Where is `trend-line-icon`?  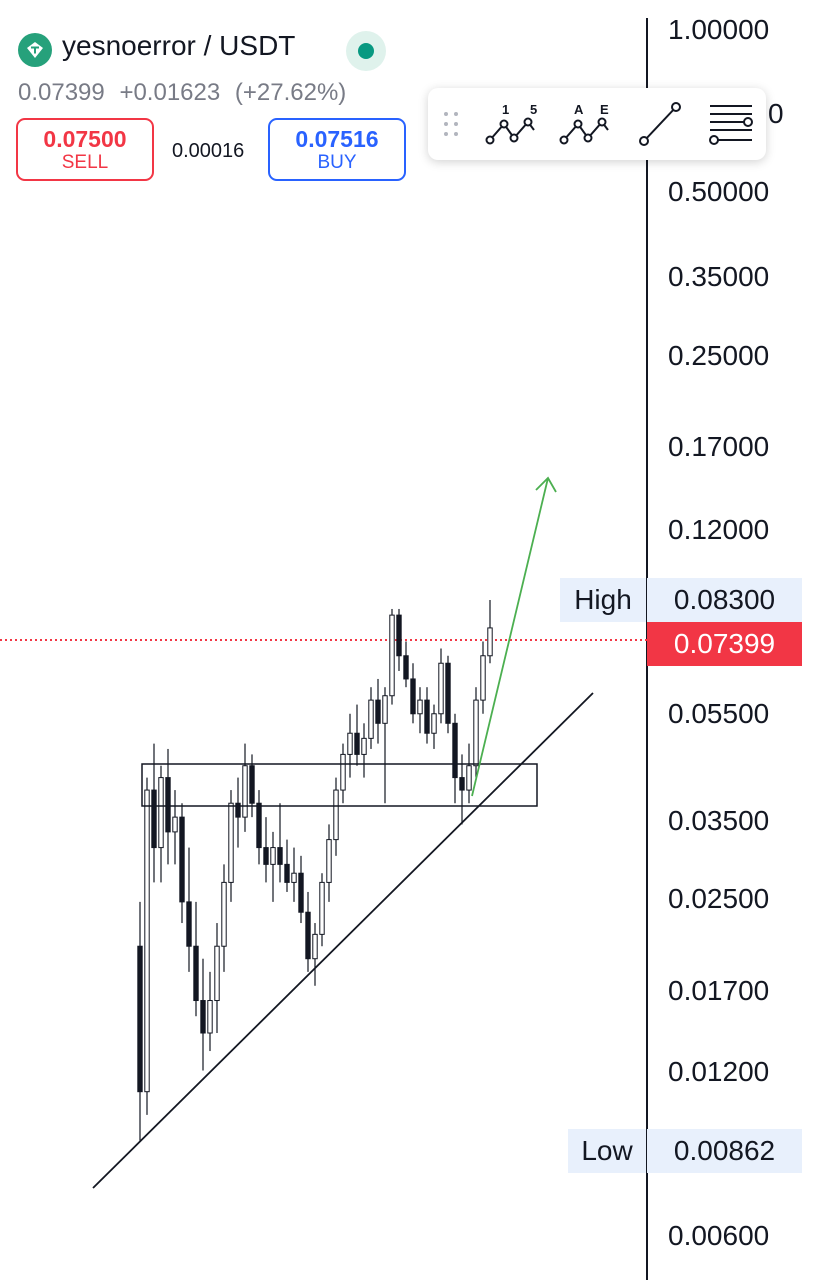
trend-line-icon is located at coordinates (660, 124).